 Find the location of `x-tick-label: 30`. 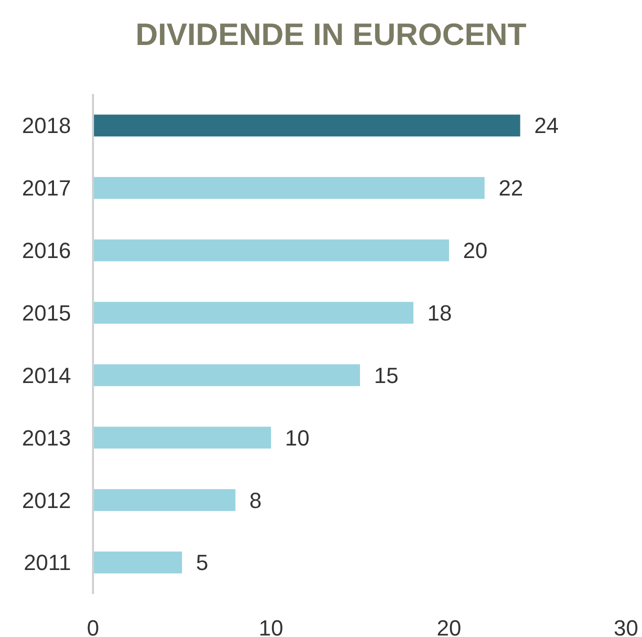

x-tick-label: 30 is located at coordinates (626, 626).